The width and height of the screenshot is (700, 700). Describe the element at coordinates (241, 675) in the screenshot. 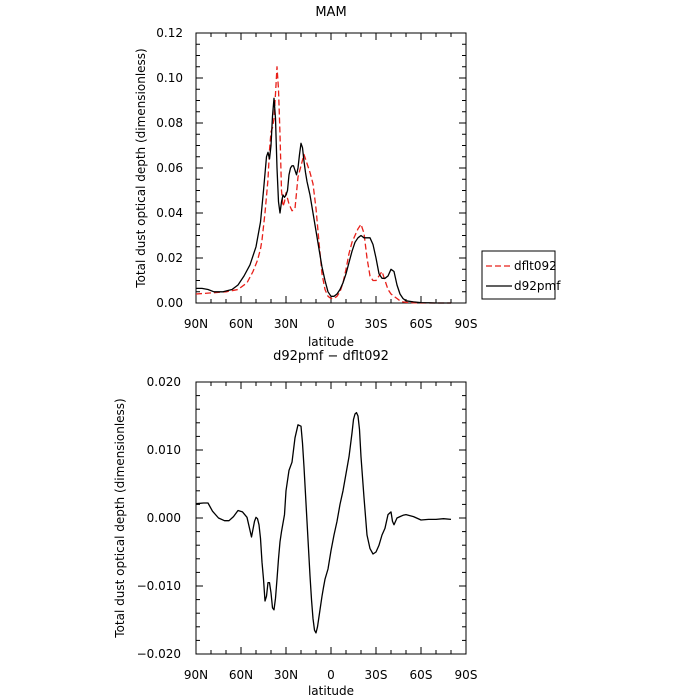

I see `bottom-x-tick-label: 60N` at that location.